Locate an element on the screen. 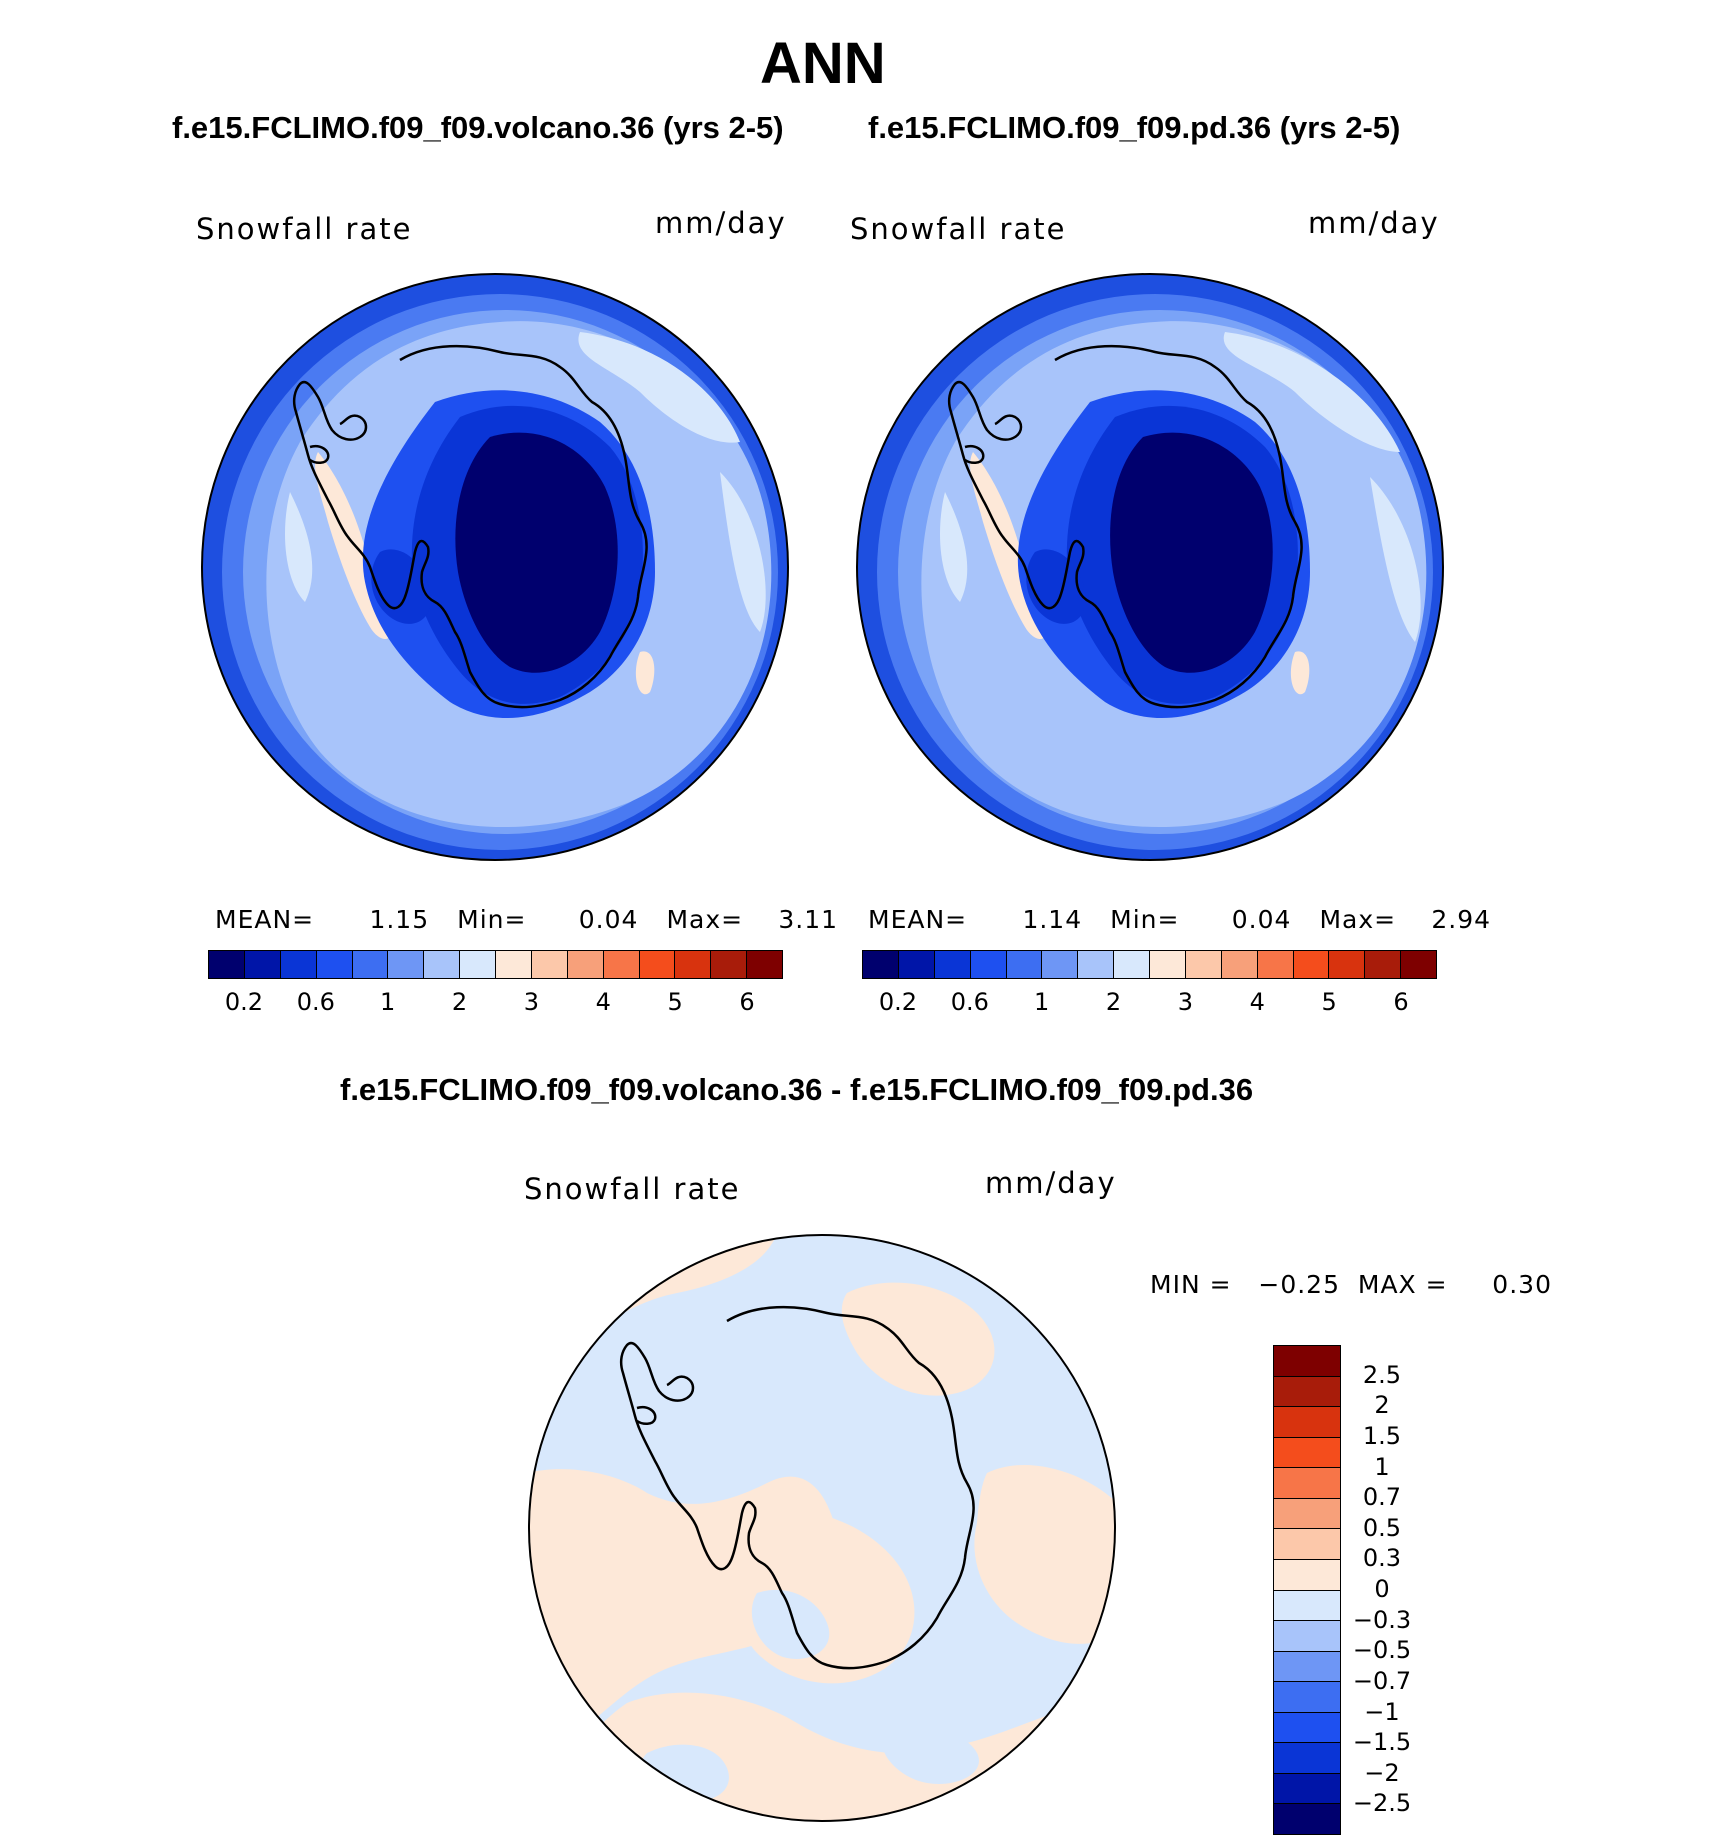 The width and height of the screenshot is (1710, 1840). panel-1-colorbar-tick-label: 1 is located at coordinates (388, 1002).